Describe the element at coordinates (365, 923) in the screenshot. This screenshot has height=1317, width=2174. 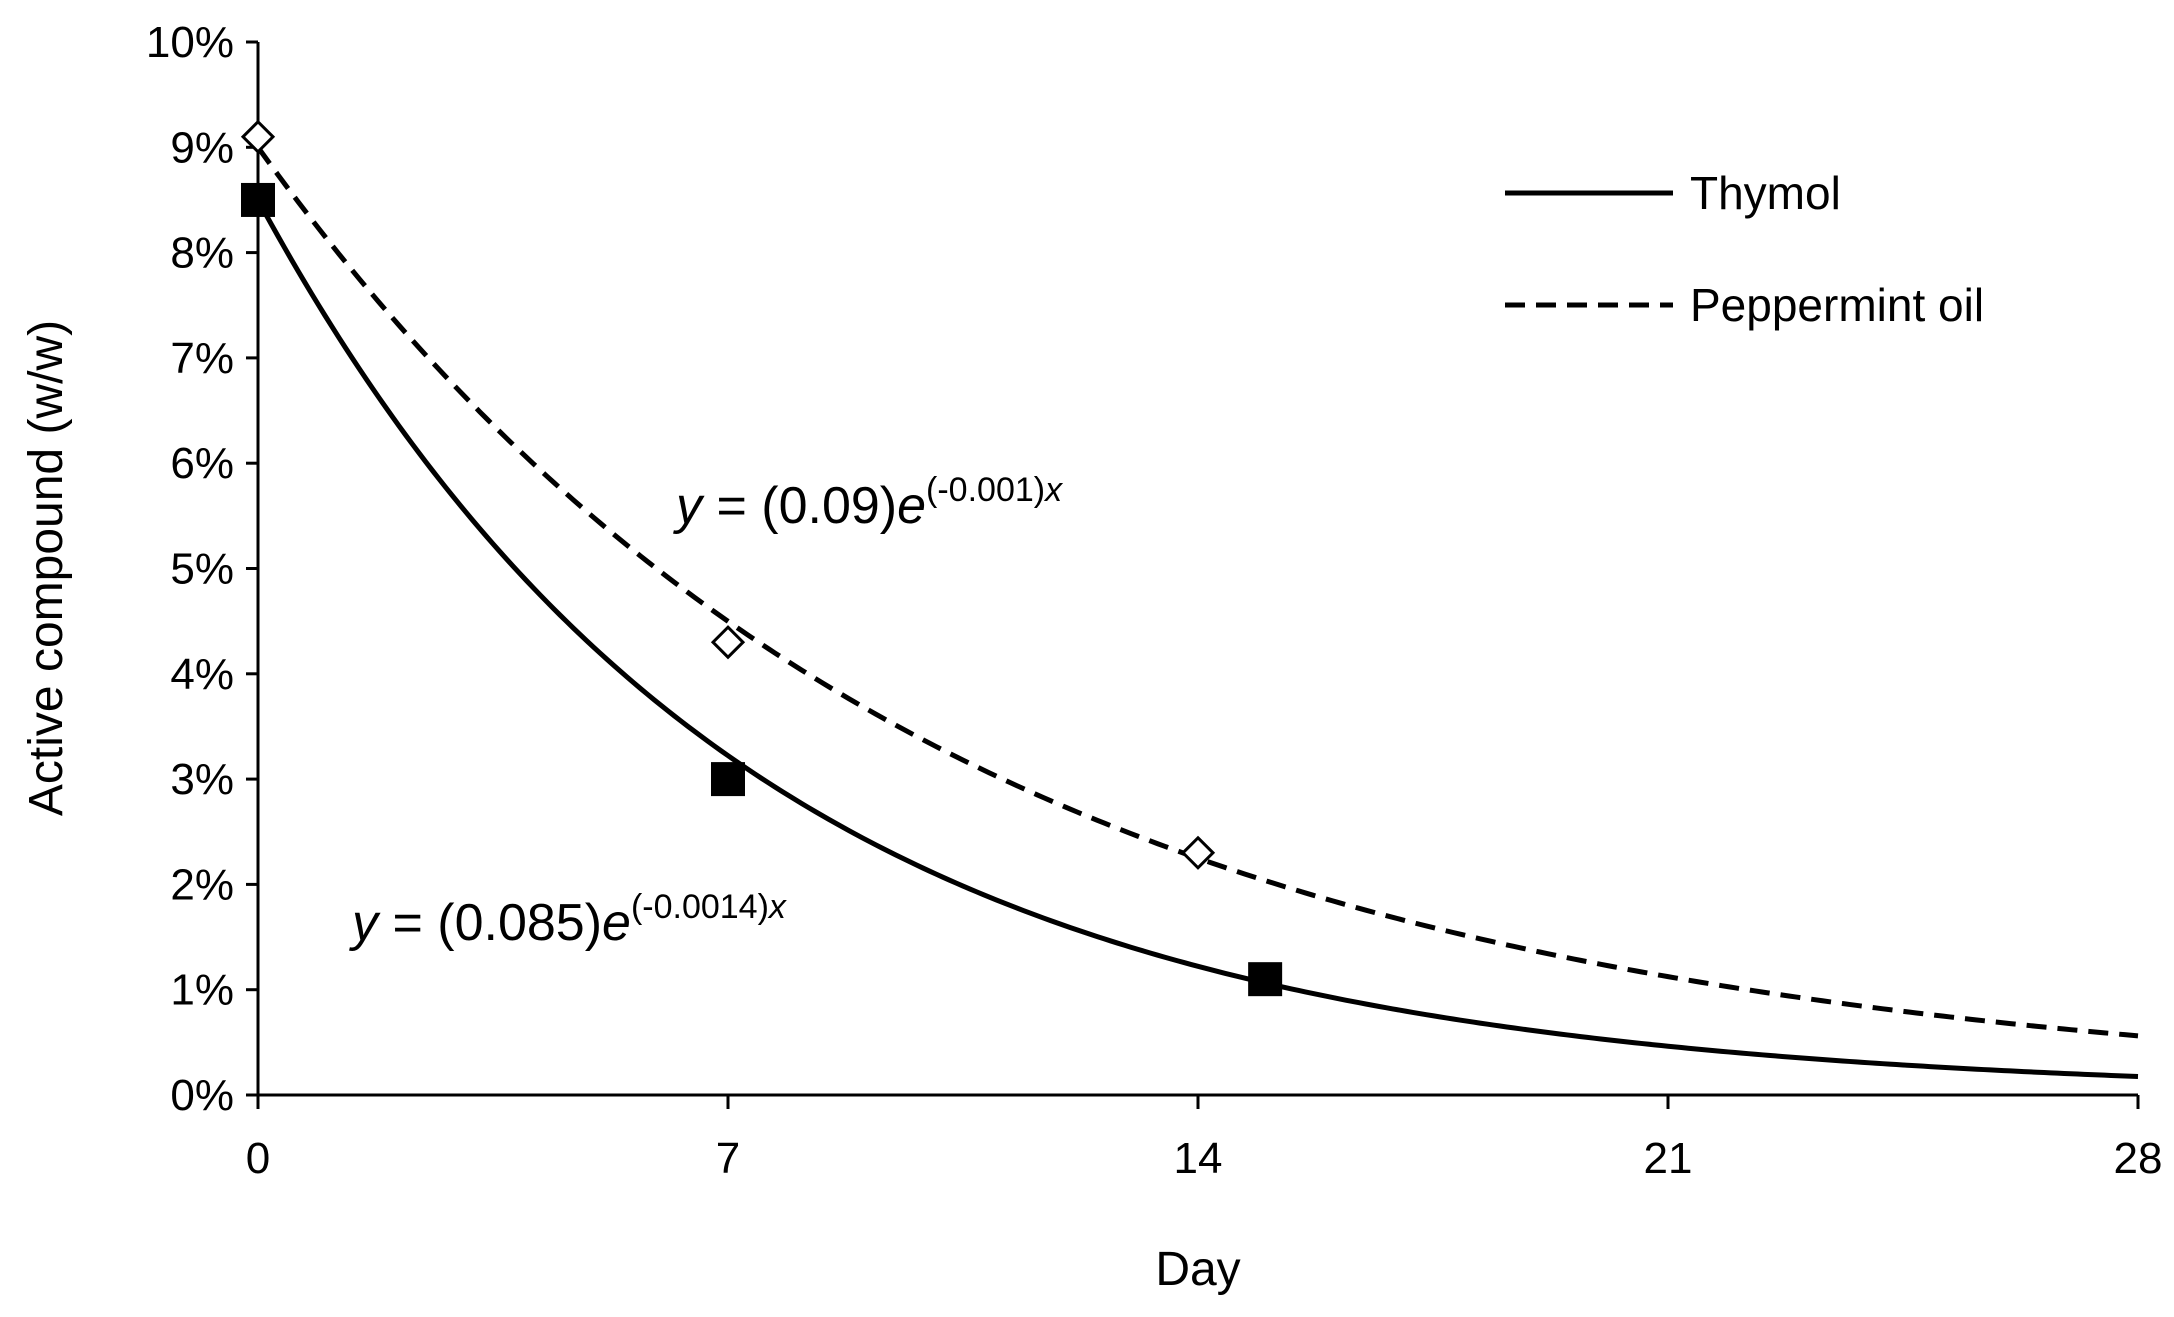
I see `thymol-eq-y: y` at that location.